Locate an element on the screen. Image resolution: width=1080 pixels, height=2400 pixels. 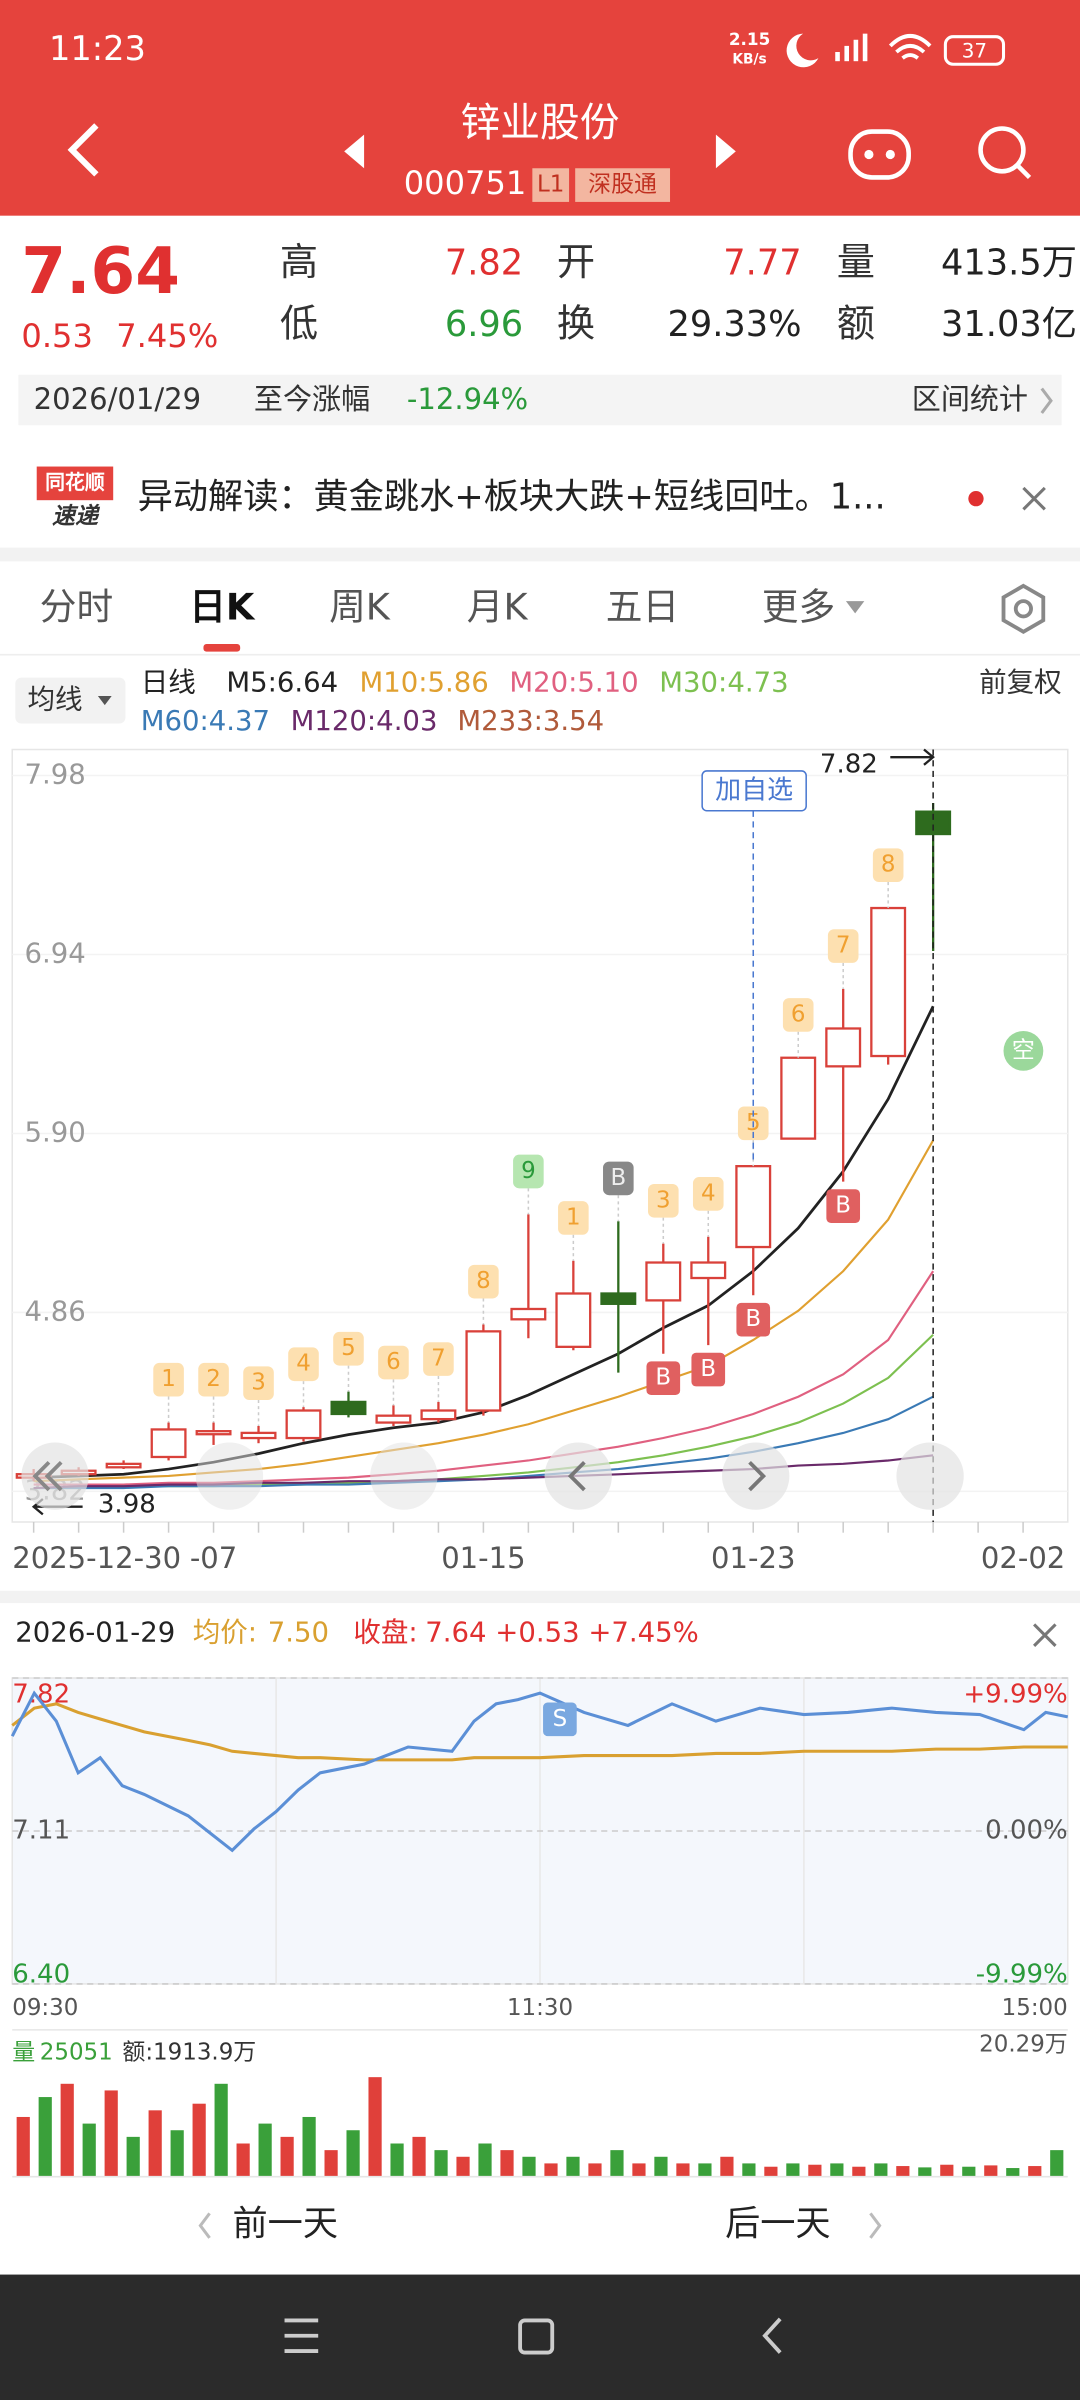
change-pct: 7.45% is located at coordinates (167, 336).